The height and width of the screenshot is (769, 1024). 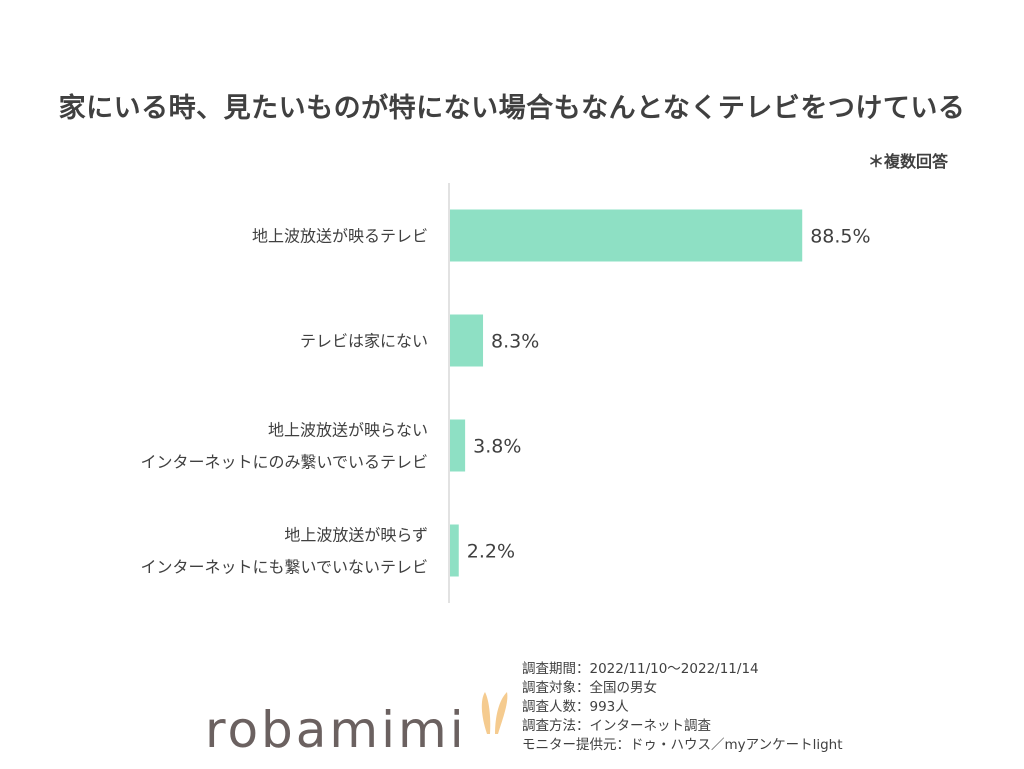 What do you see at coordinates (284, 567) in the screenshot?
I see `category-label-3-1: インターネットにも繋いでいないテレビ` at bounding box center [284, 567].